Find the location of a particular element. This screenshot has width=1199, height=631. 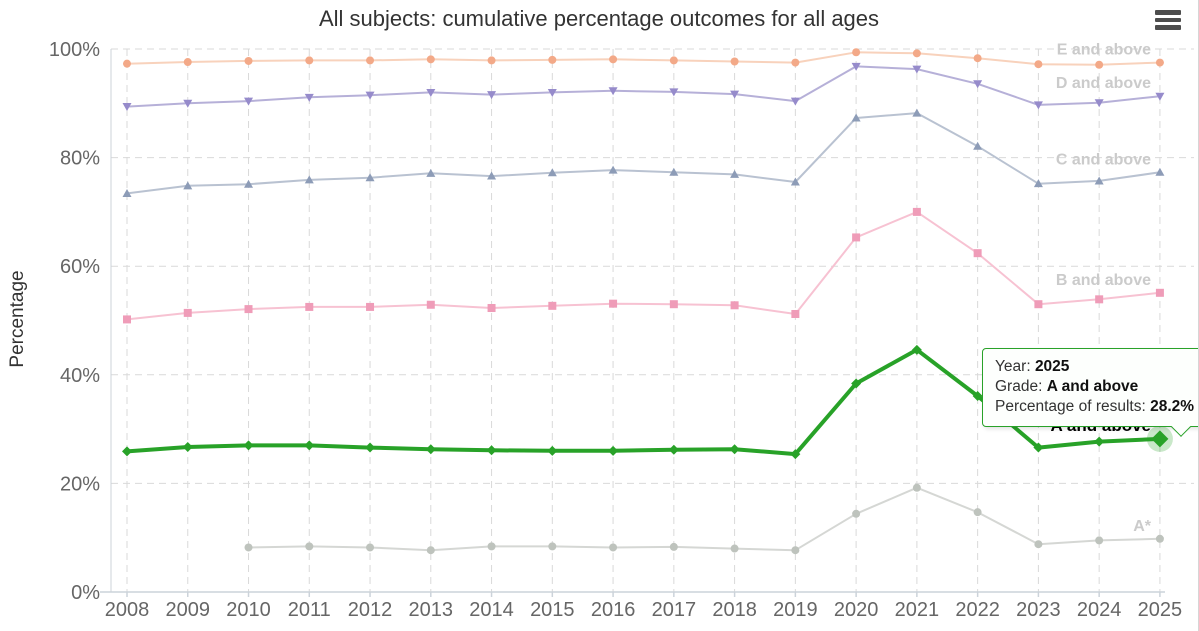

x-tick-label: 2011 is located at coordinates (309, 610).